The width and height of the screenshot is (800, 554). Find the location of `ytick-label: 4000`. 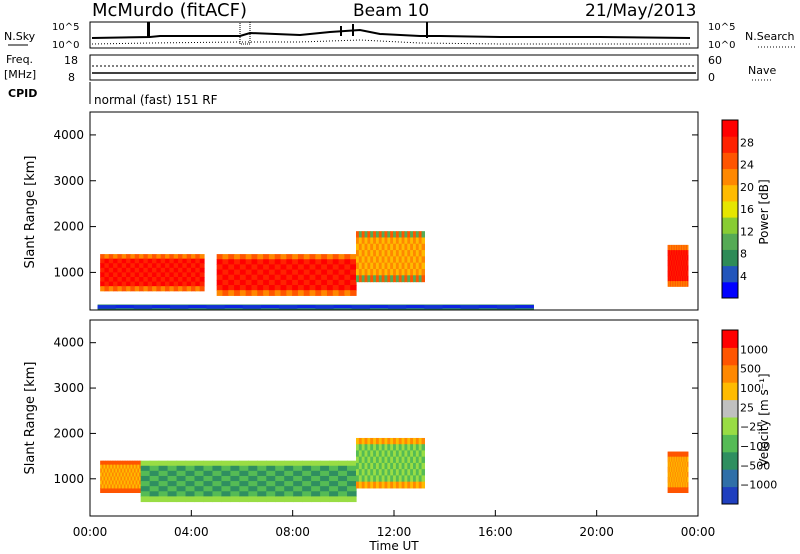

ytick-label: 4000 is located at coordinates (68, 135).